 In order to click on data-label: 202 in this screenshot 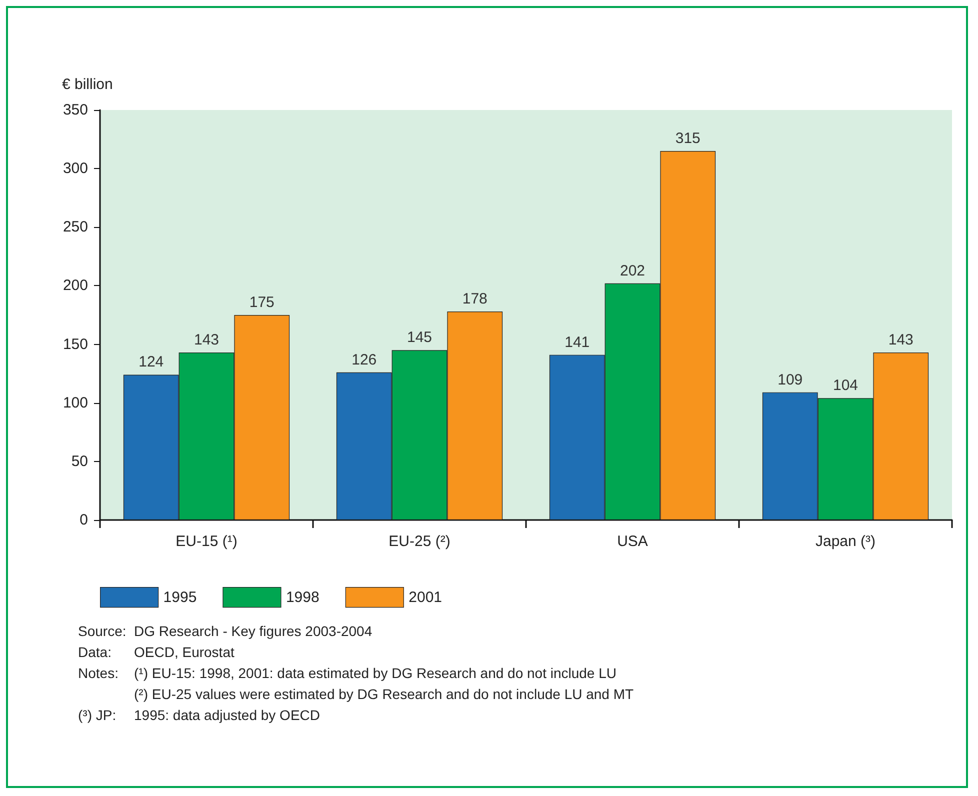, I will do `click(633, 271)`.